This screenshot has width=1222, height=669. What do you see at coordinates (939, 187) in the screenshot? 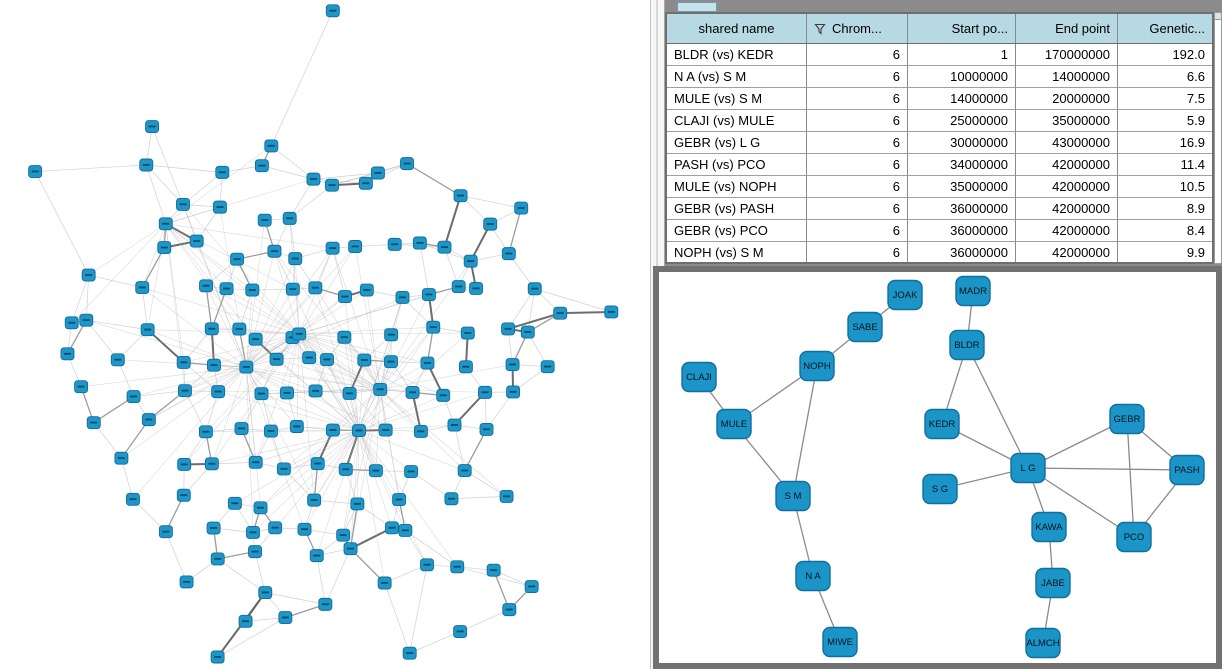
I see `table-row: MULE (vs) NOPH 6 35000000 42000000 10.5` at bounding box center [939, 187].